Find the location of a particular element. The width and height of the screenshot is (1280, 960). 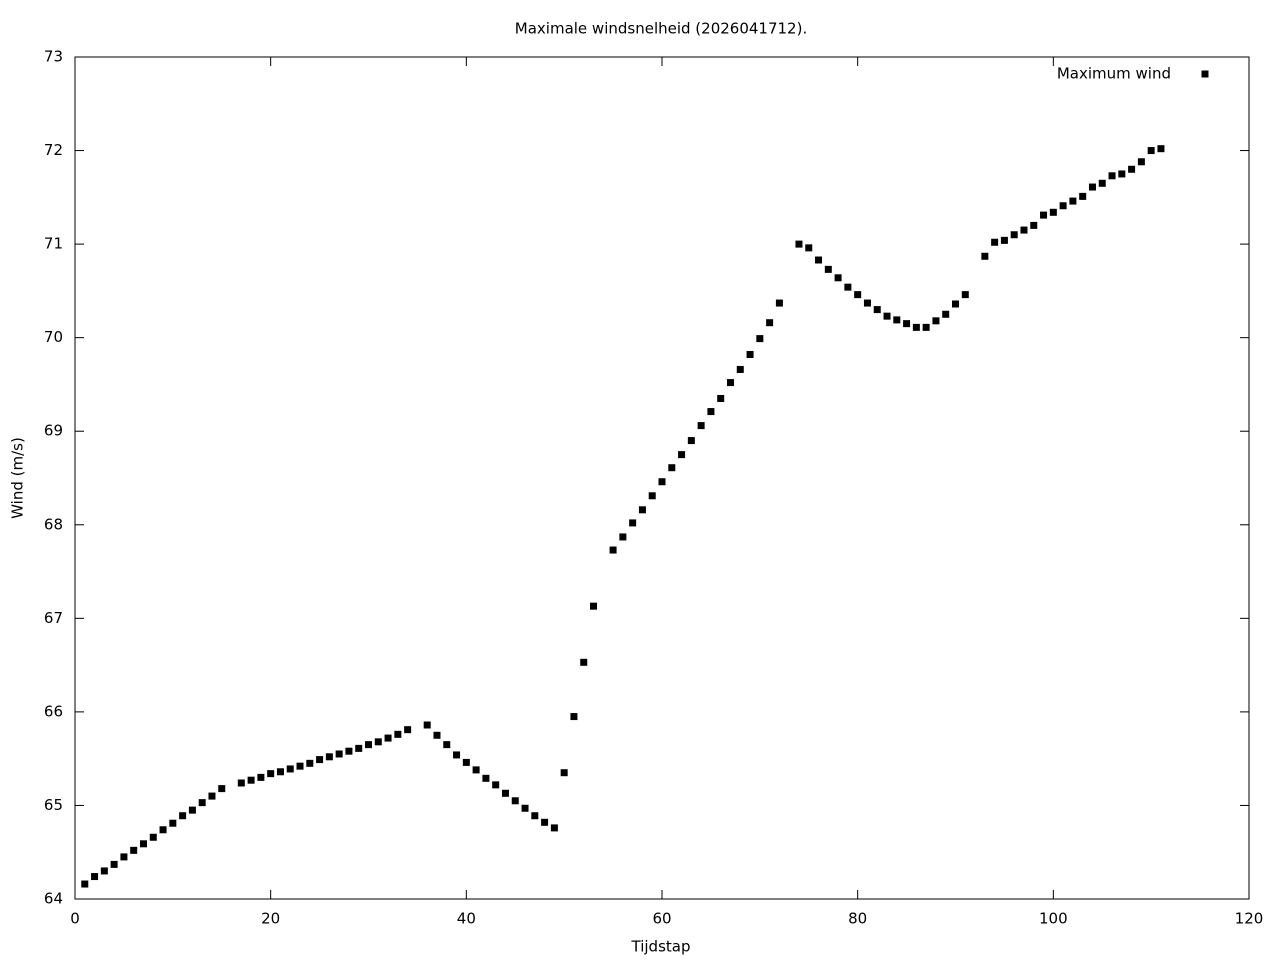

legend-marker is located at coordinates (1205, 74).